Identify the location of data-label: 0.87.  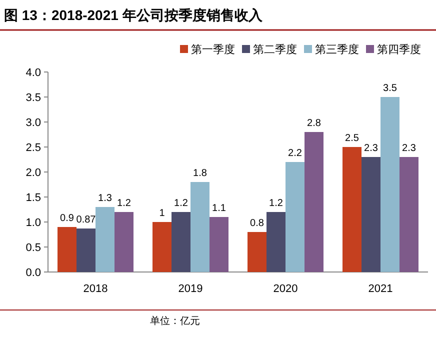
(86, 220).